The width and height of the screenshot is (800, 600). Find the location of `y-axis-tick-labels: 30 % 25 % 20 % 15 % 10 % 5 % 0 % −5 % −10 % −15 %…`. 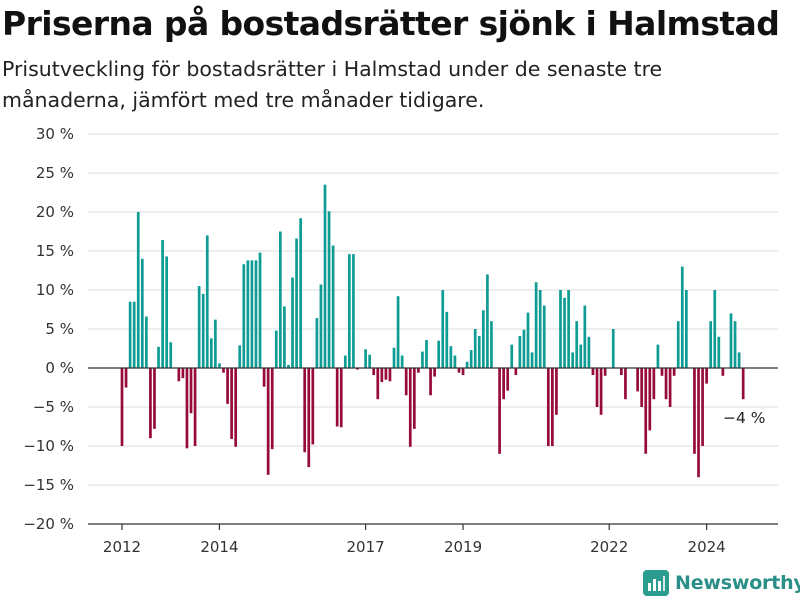

y-axis-tick-labels: 30 % 25 % 20 % 15 % 10 % 5 % 0 % −5 % −10 % −15 %… is located at coordinates (48, 329).